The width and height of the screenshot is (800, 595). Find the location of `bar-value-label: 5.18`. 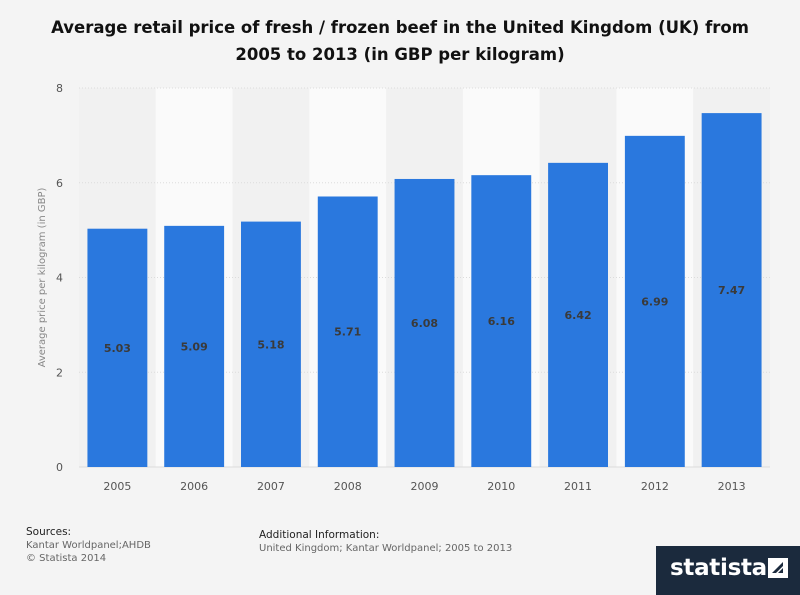

bar-value-label: 5.18 is located at coordinates (270, 344).